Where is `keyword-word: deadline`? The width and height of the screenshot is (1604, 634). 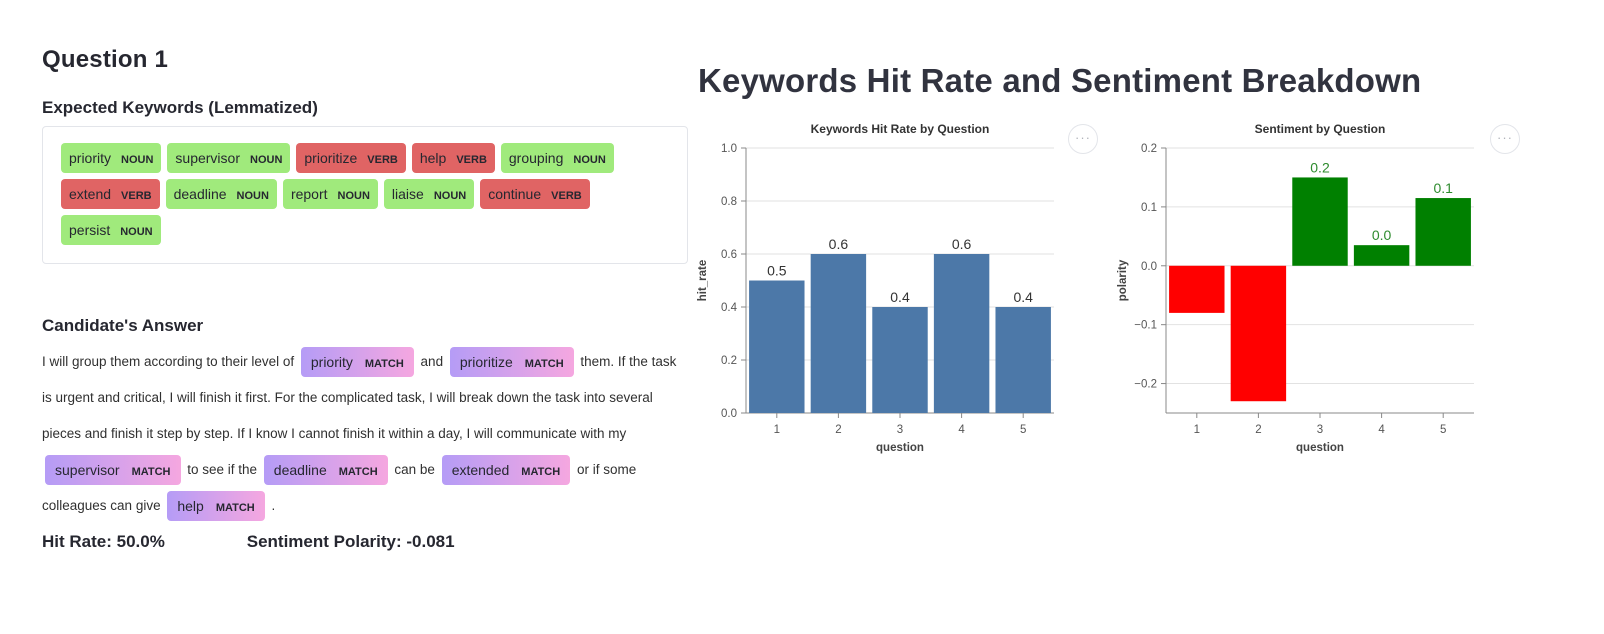 keyword-word: deadline is located at coordinates (200, 194).